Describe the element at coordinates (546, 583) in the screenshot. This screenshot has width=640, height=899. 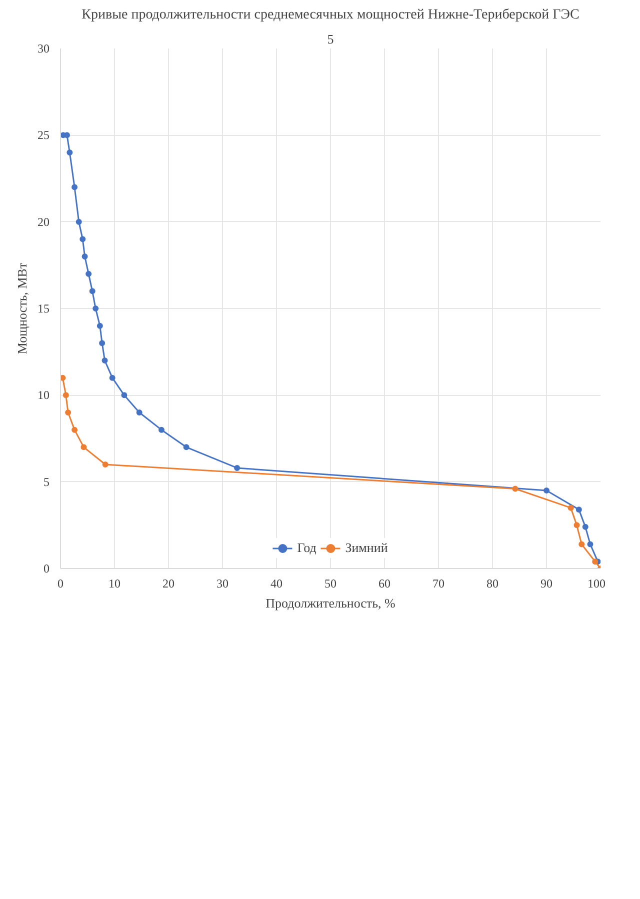
I see `x-tick-label: 90` at that location.